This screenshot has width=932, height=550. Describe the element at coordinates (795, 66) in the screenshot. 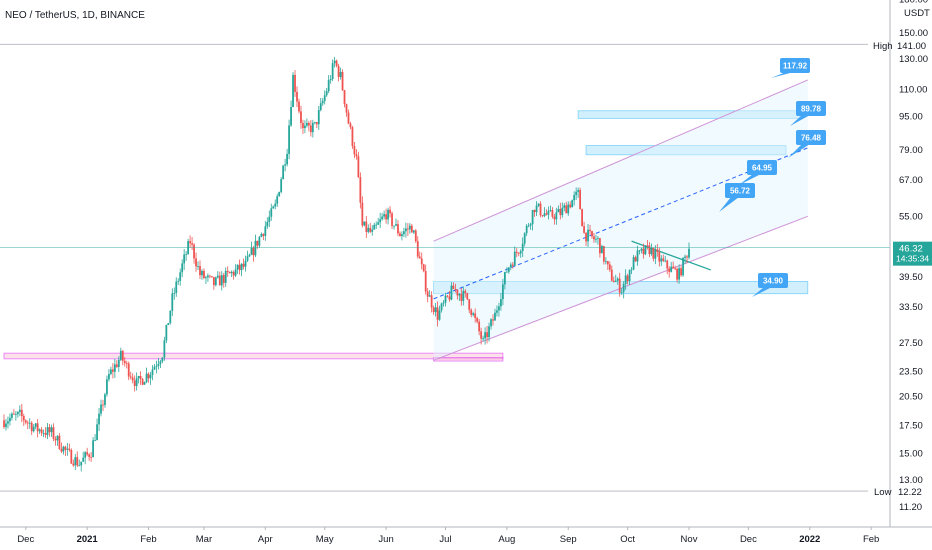

I see `callout-label: 117.92` at that location.